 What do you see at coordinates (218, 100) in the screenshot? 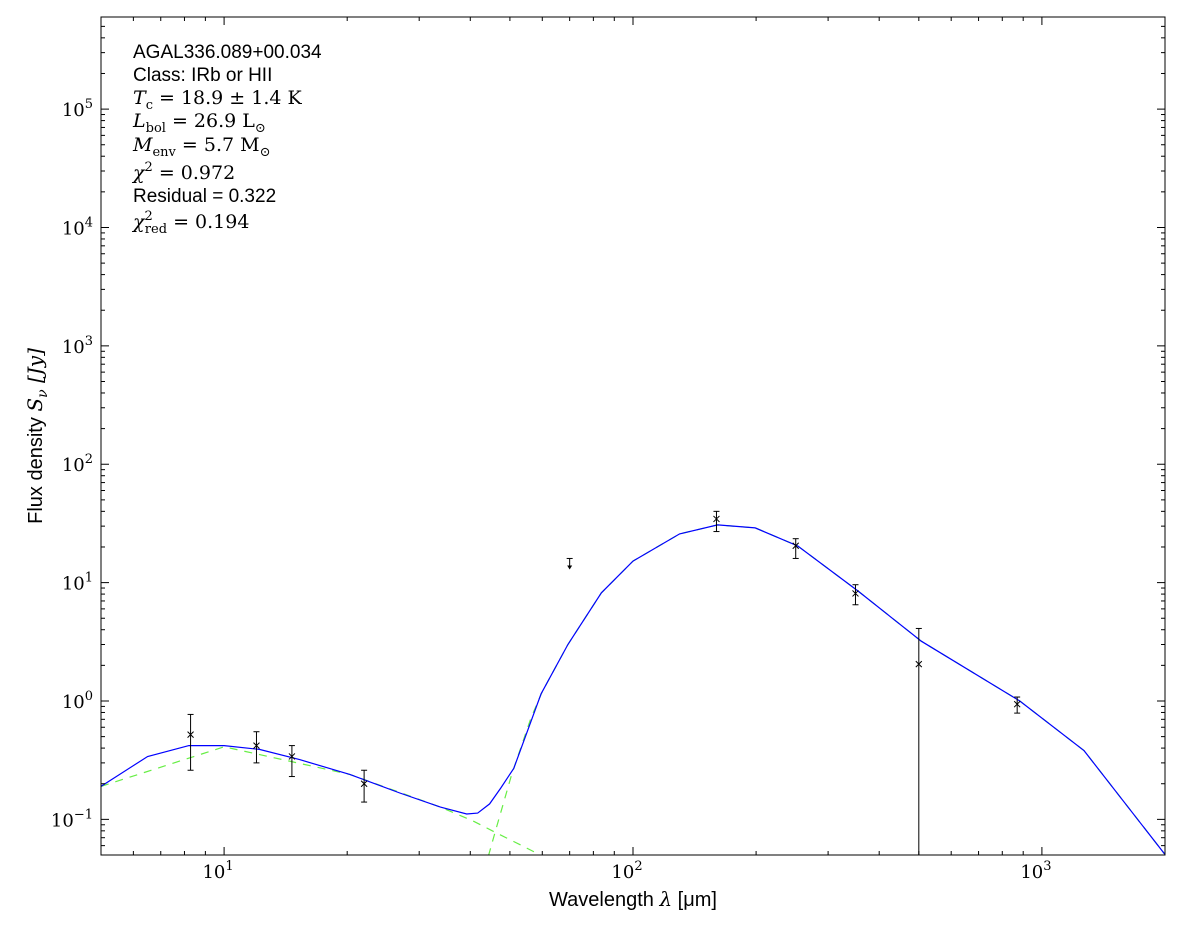
I see `annotation-line: Tc = 18.9 ± 1.4 K` at bounding box center [218, 100].